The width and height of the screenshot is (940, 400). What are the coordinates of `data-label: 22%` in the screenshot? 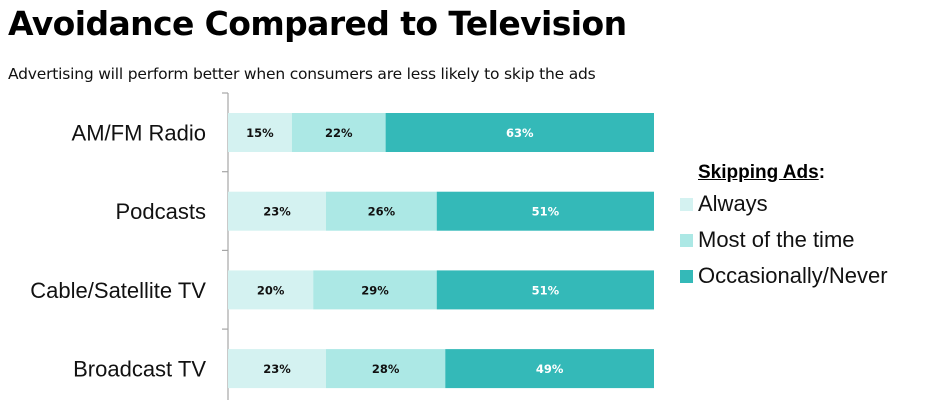 It's located at (339, 133).